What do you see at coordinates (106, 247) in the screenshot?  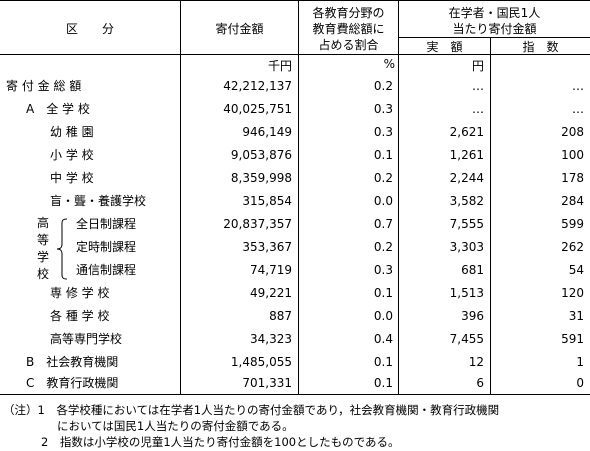 I see `row-label: 定時制課程` at bounding box center [106, 247].